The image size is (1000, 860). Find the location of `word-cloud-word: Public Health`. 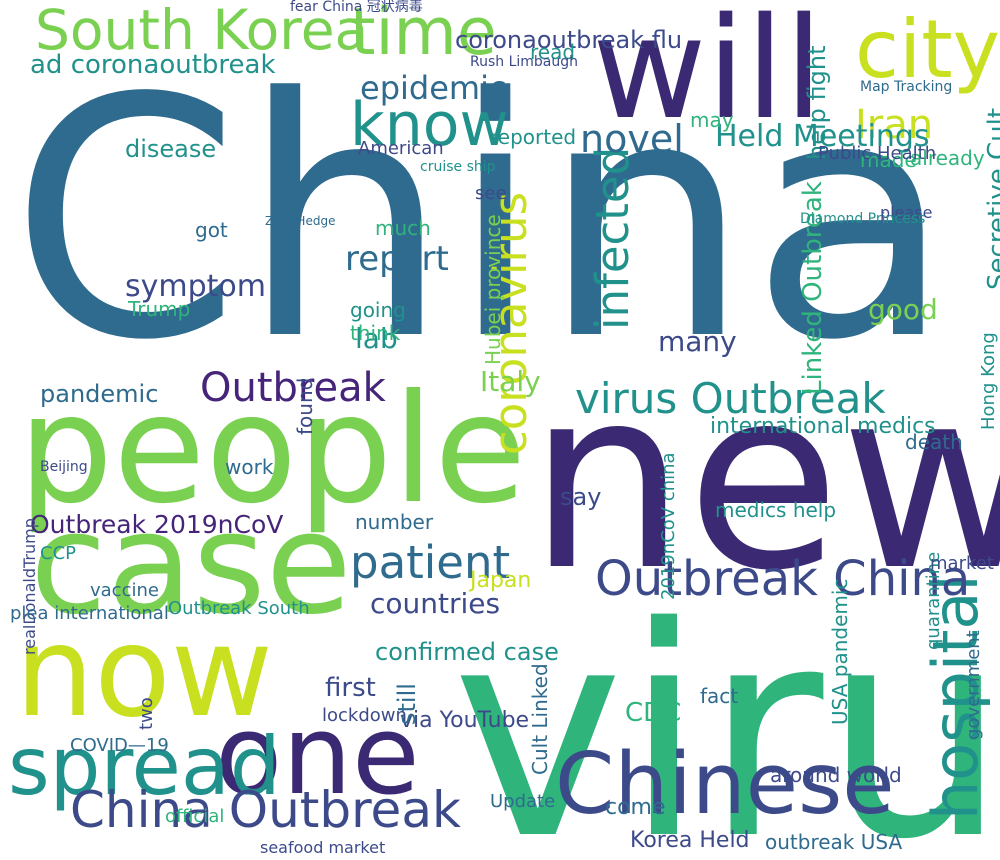

word-cloud-word: Public Health is located at coordinates (877, 153).